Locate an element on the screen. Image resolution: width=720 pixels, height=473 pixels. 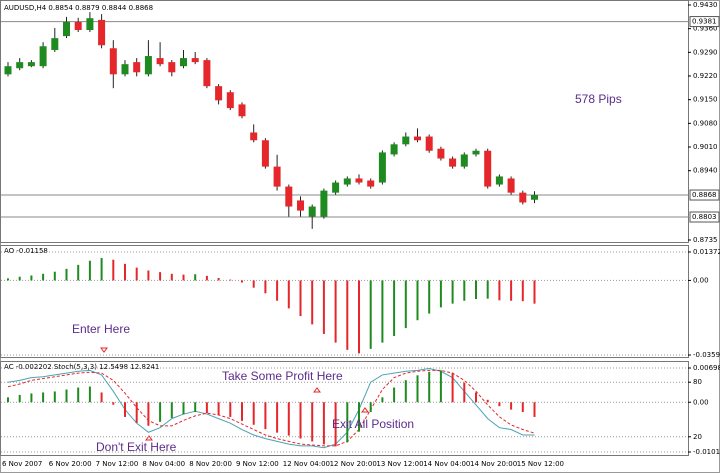
x-tick-label: 12 Nov 20:00 is located at coordinates (353, 464).